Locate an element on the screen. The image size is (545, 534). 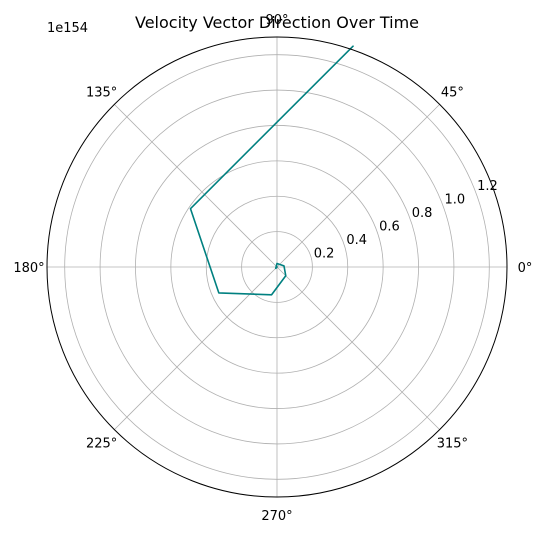
series-group is located at coordinates (271, 170).